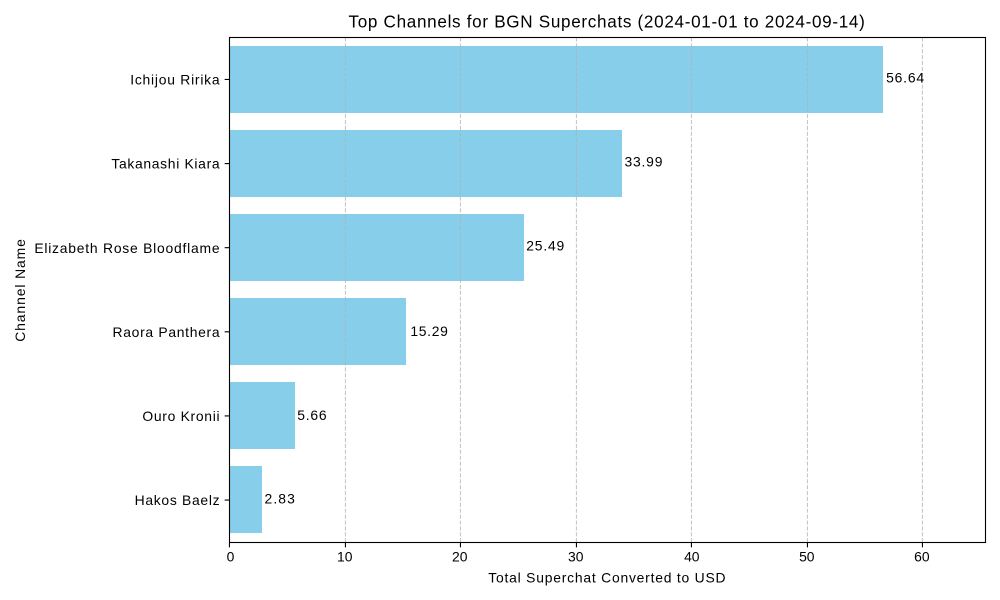 The width and height of the screenshot is (1000, 600). I want to click on svg-text: 0, so click(231, 557).